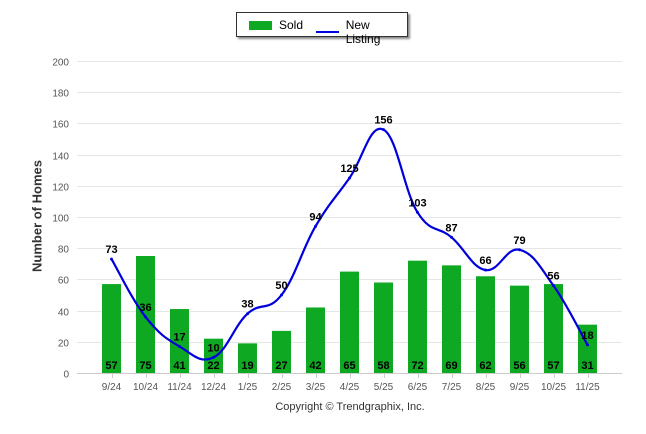  I want to click on x-tick-label: 4/25, so click(350, 387).